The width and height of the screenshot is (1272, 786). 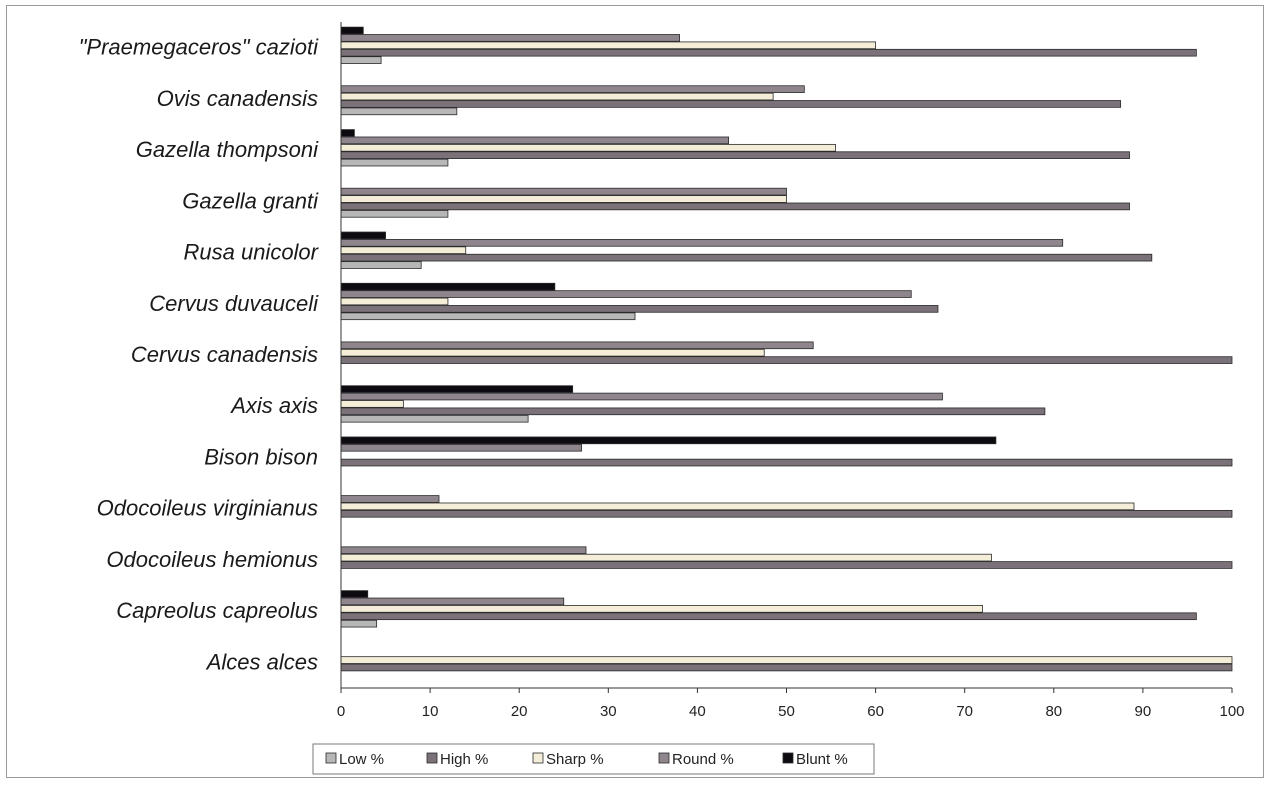 What do you see at coordinates (1231, 711) in the screenshot?
I see `x-tick-label: 100` at bounding box center [1231, 711].